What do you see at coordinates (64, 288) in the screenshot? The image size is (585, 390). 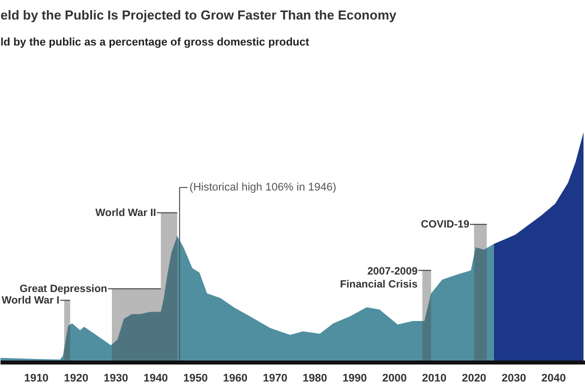 I see `band-label: Great Depression` at bounding box center [64, 288].